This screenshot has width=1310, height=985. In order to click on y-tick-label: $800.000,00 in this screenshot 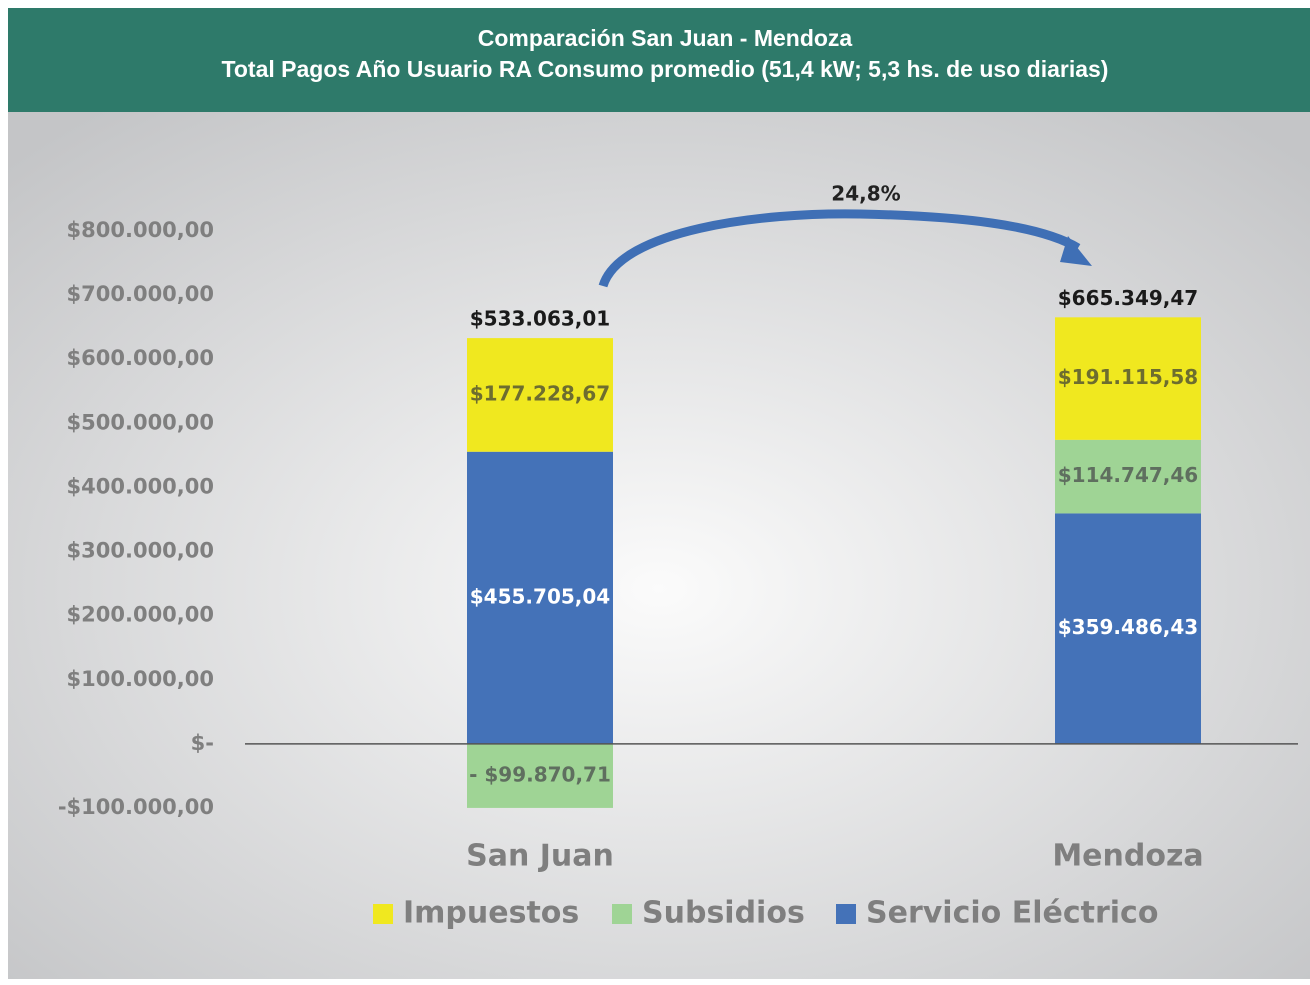, I will do `click(140, 230)`.